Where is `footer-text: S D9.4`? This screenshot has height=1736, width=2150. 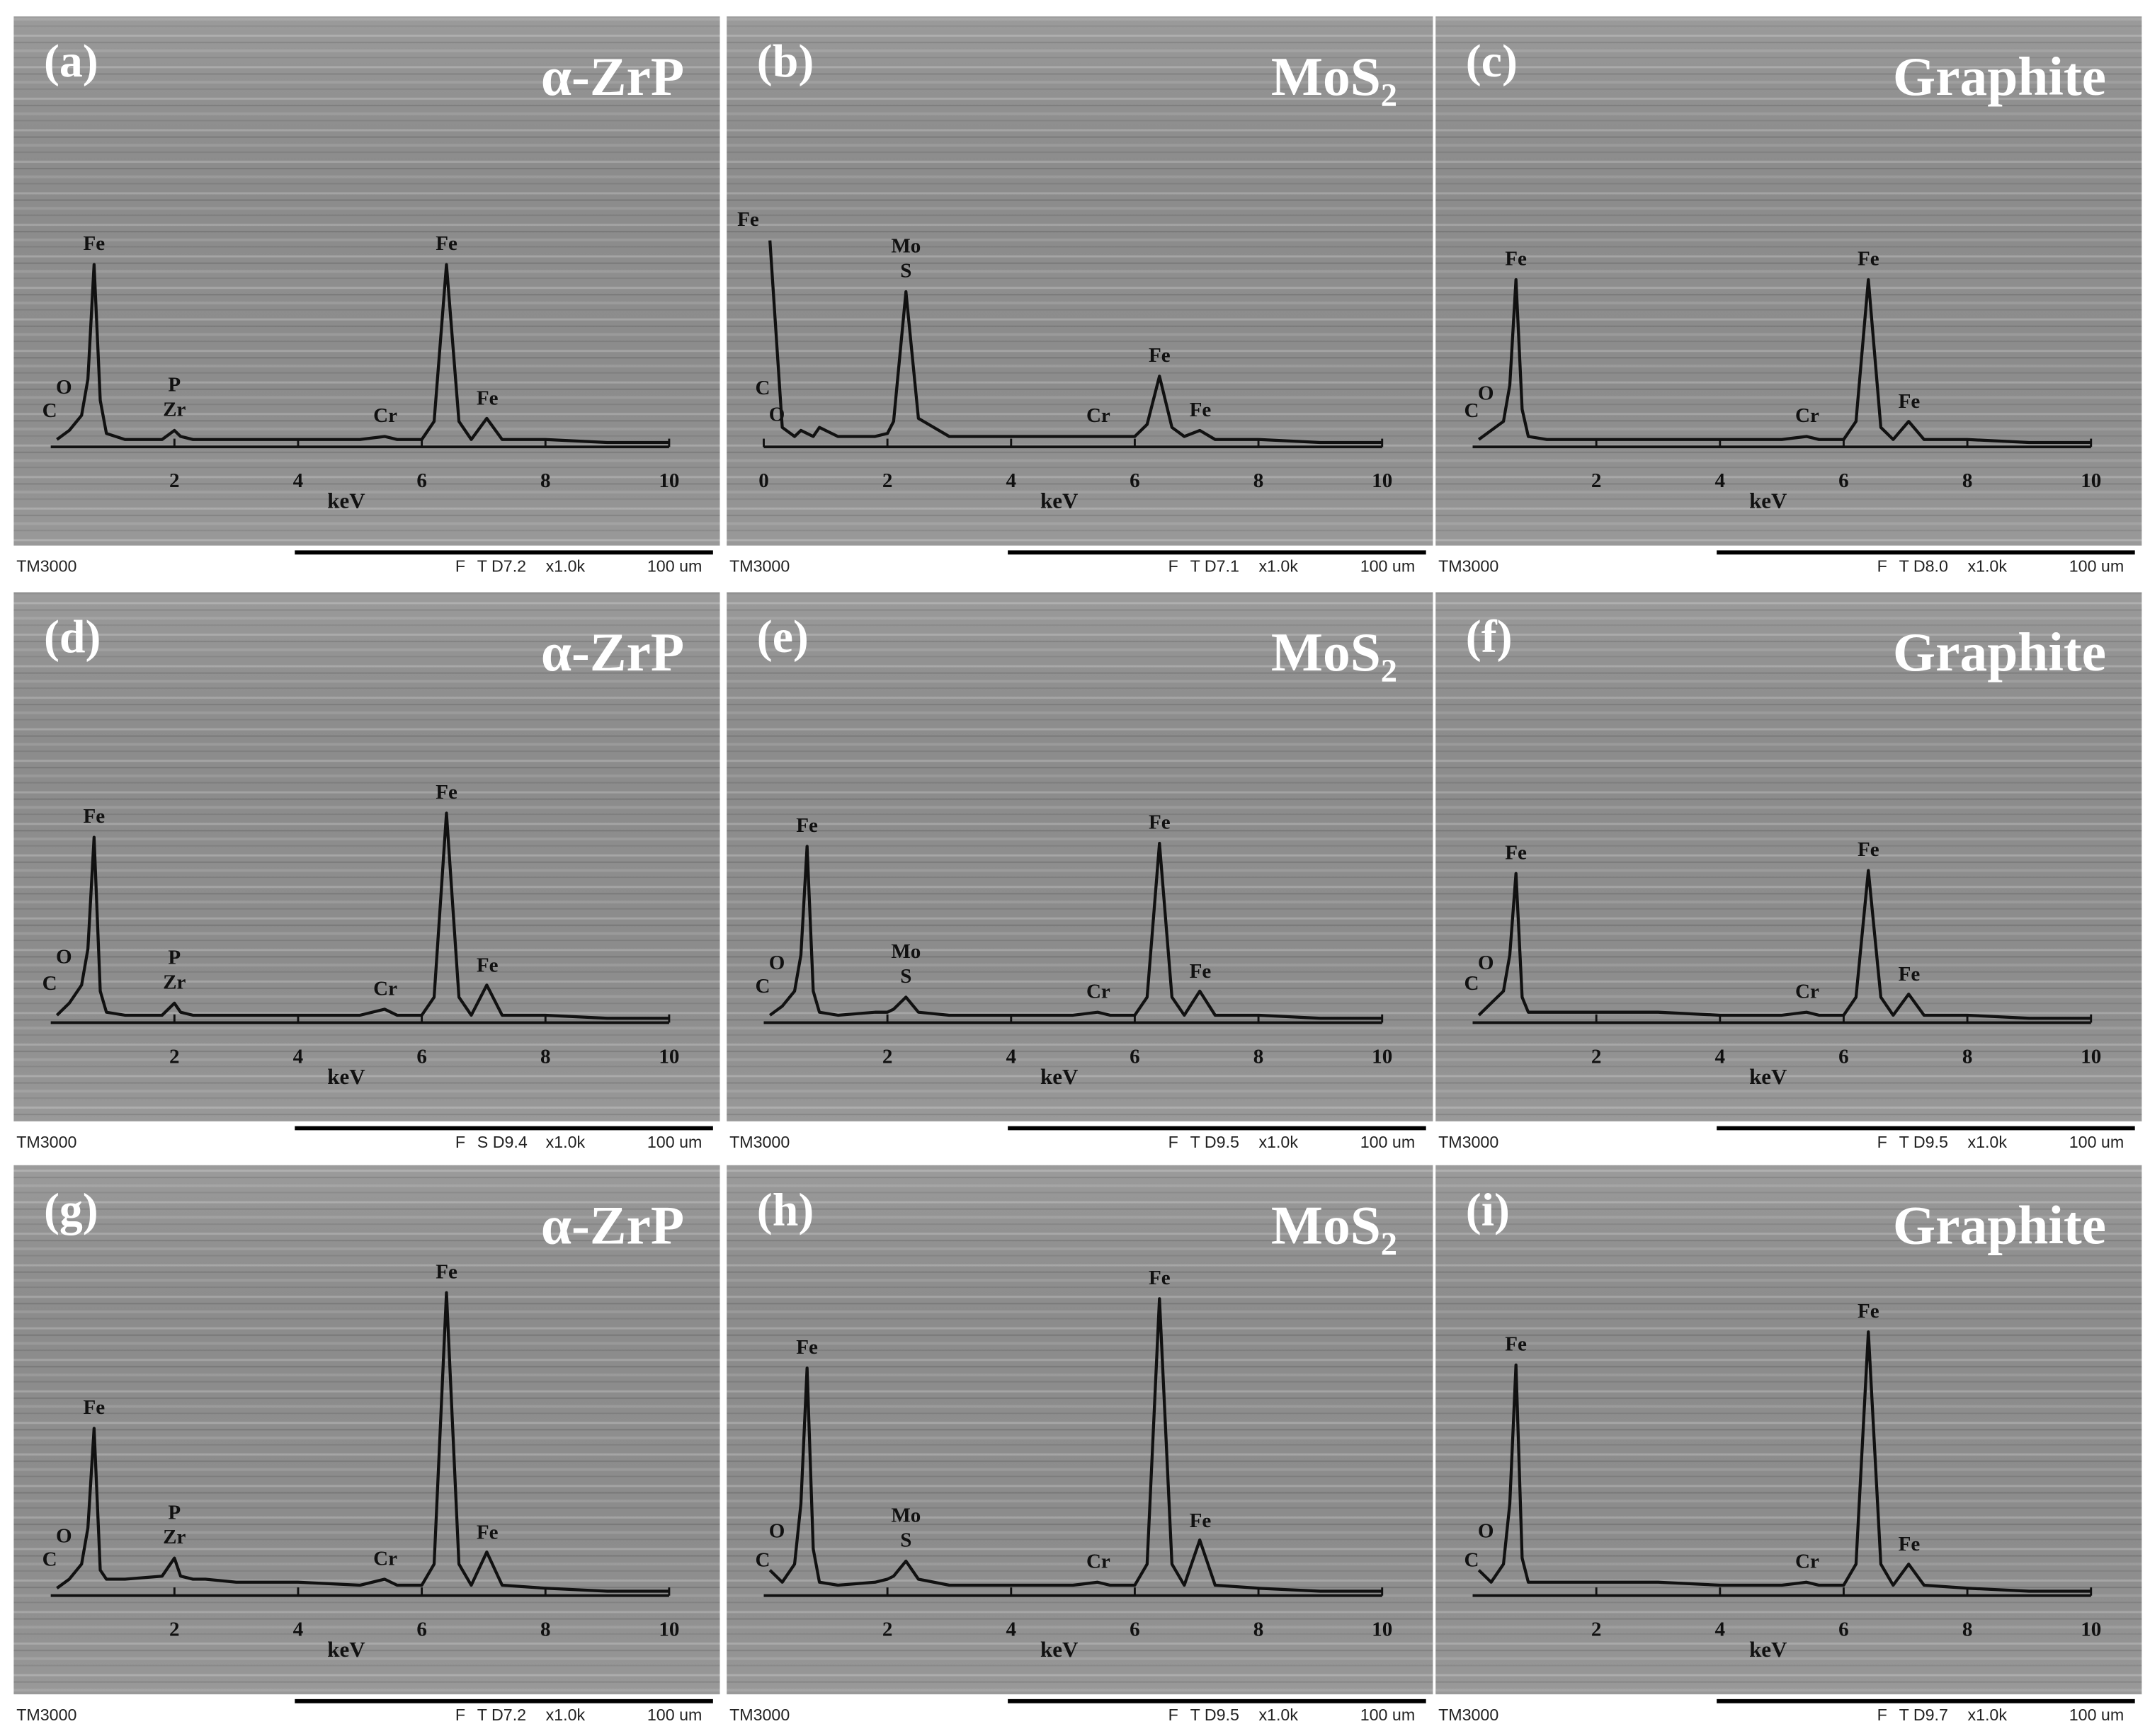 footer-text: S D9.4 is located at coordinates (502, 1142).